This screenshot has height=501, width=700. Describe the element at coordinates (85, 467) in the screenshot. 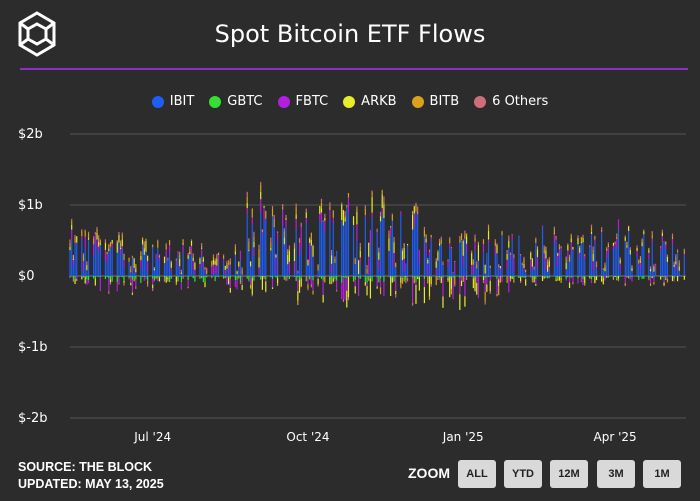

I see `source-text: SOURCE: THE BLOCK` at that location.